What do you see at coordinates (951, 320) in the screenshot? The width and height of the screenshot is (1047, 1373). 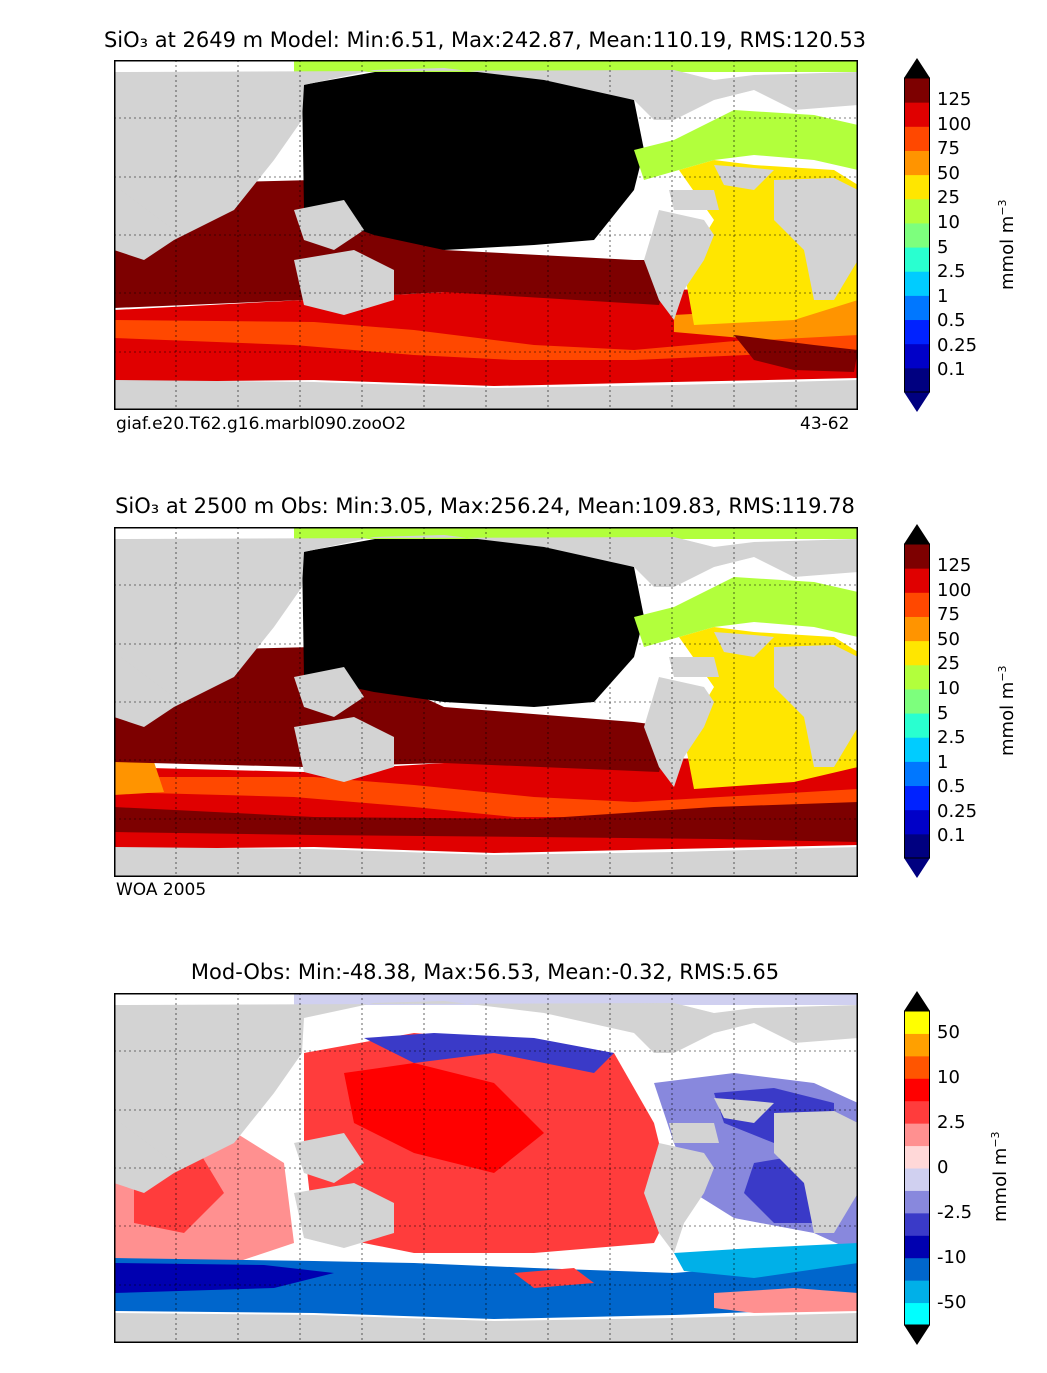 I see `model-cbar-tick: 0.5` at bounding box center [951, 320].